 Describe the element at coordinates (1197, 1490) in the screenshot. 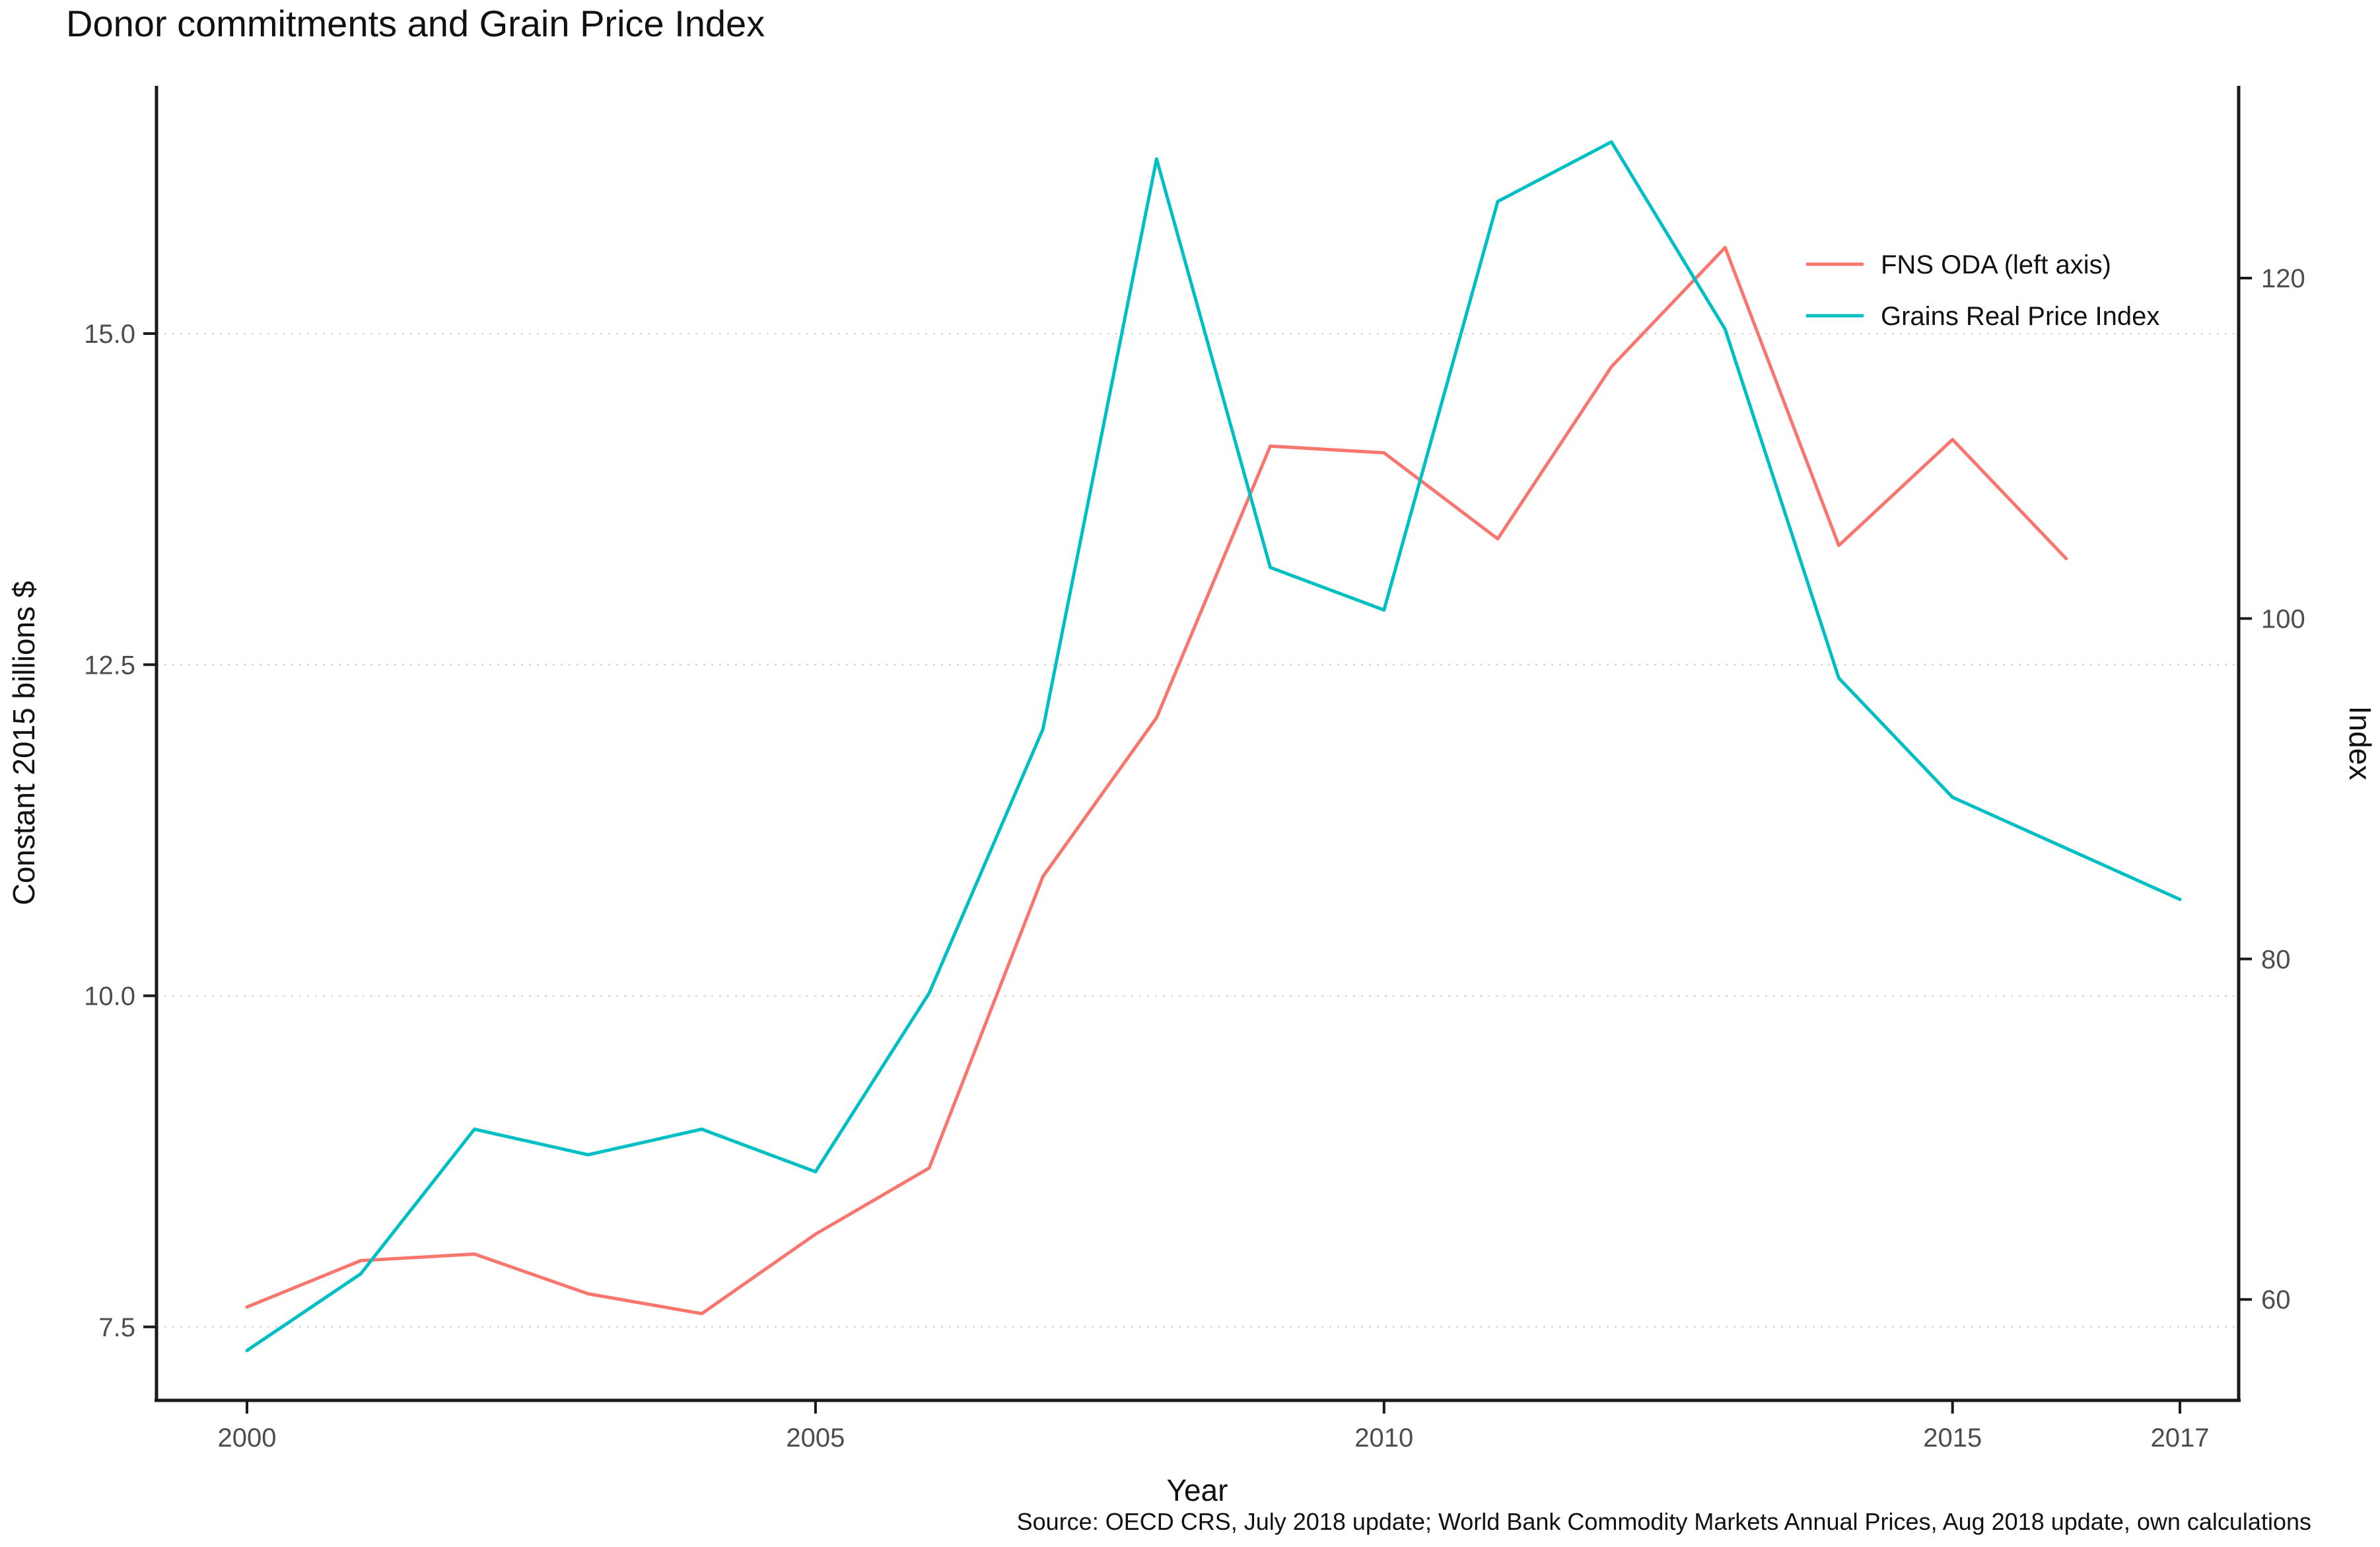

I see `x-axis-title: Year` at that location.